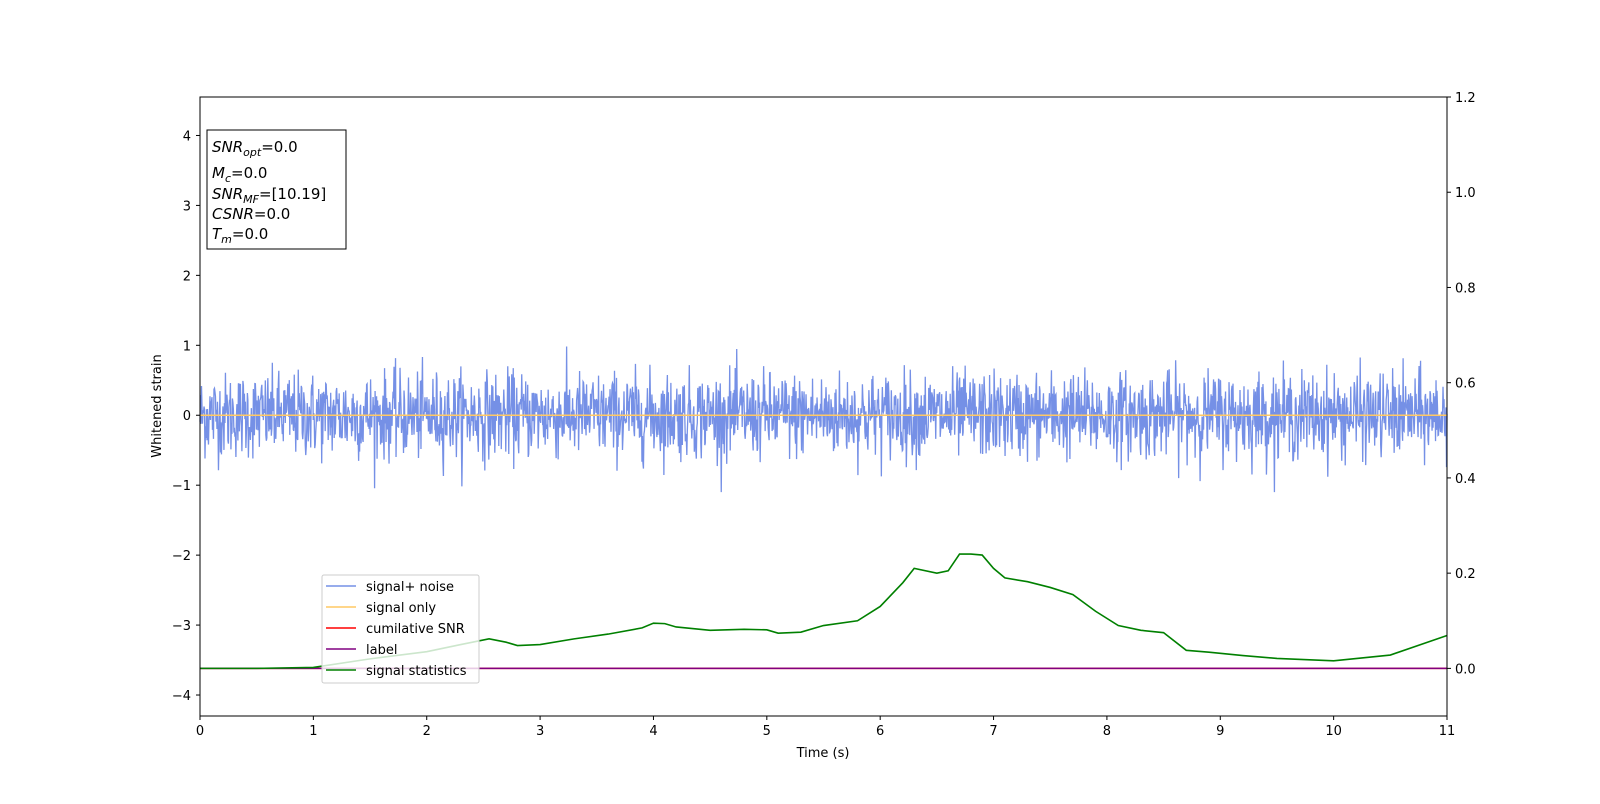  Describe the element at coordinates (1465, 288) in the screenshot. I see `y2-tick-label: 0.8` at that location.